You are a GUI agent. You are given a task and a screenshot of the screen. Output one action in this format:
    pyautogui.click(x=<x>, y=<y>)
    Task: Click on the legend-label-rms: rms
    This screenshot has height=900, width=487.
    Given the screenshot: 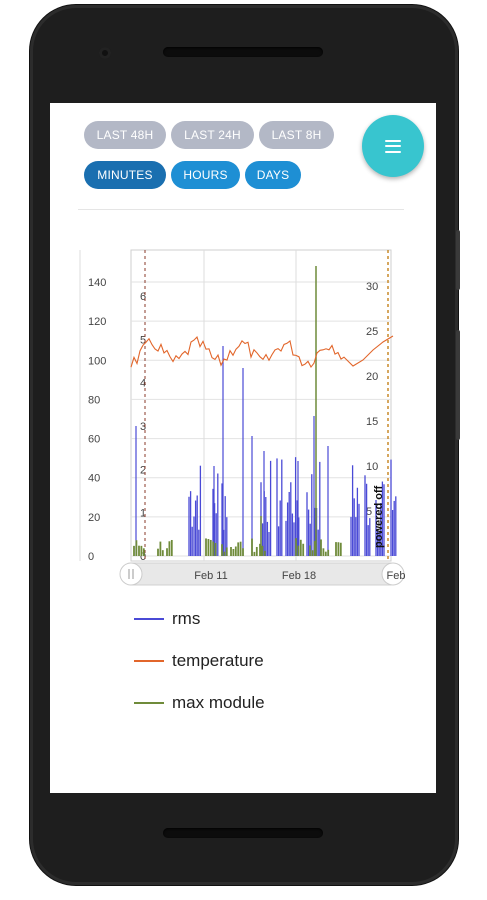 What is the action you would take?
    pyautogui.click(x=186, y=618)
    